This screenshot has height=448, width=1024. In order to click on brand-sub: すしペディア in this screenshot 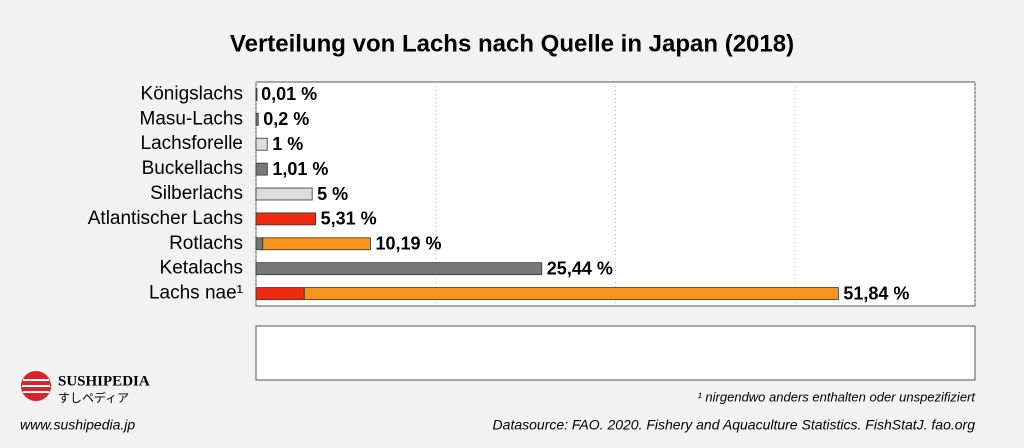, I will do `click(93, 397)`.